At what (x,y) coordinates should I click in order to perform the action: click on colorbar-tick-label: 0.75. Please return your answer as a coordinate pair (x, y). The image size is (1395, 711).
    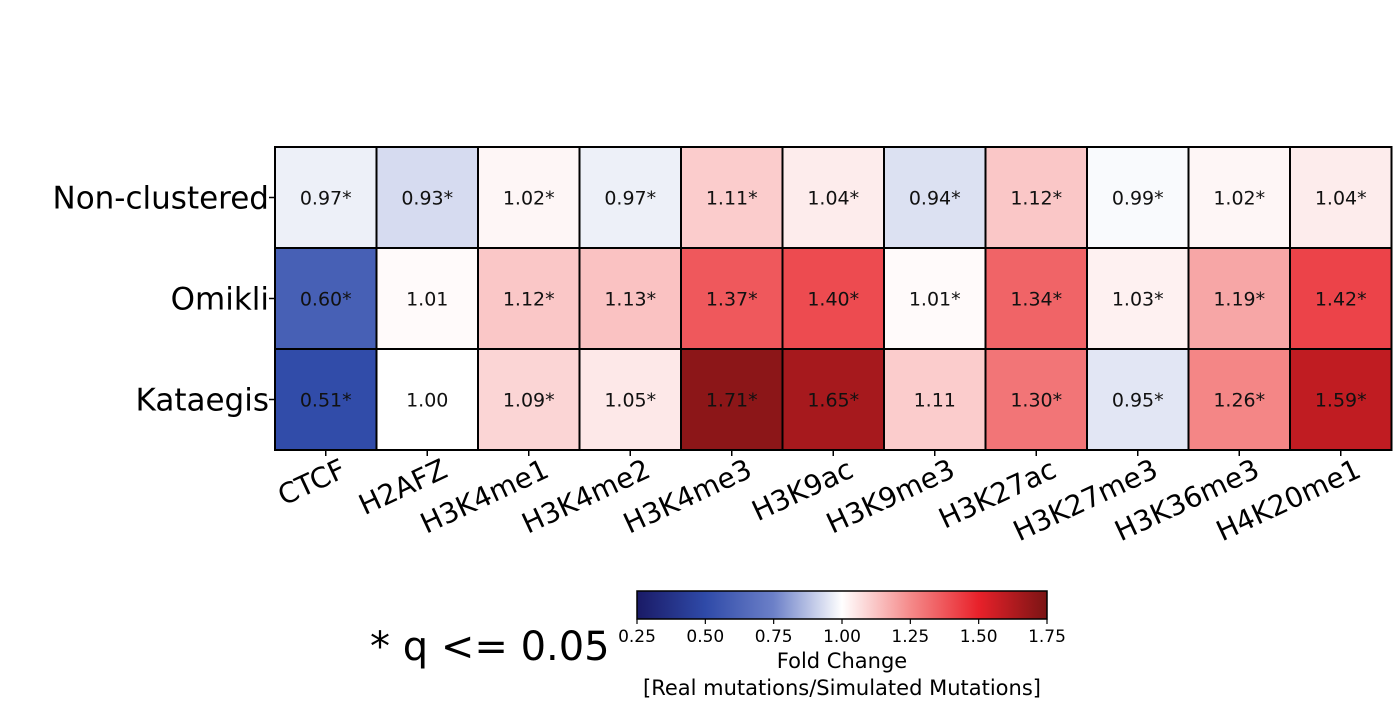
    Looking at the image, I should click on (774, 637).